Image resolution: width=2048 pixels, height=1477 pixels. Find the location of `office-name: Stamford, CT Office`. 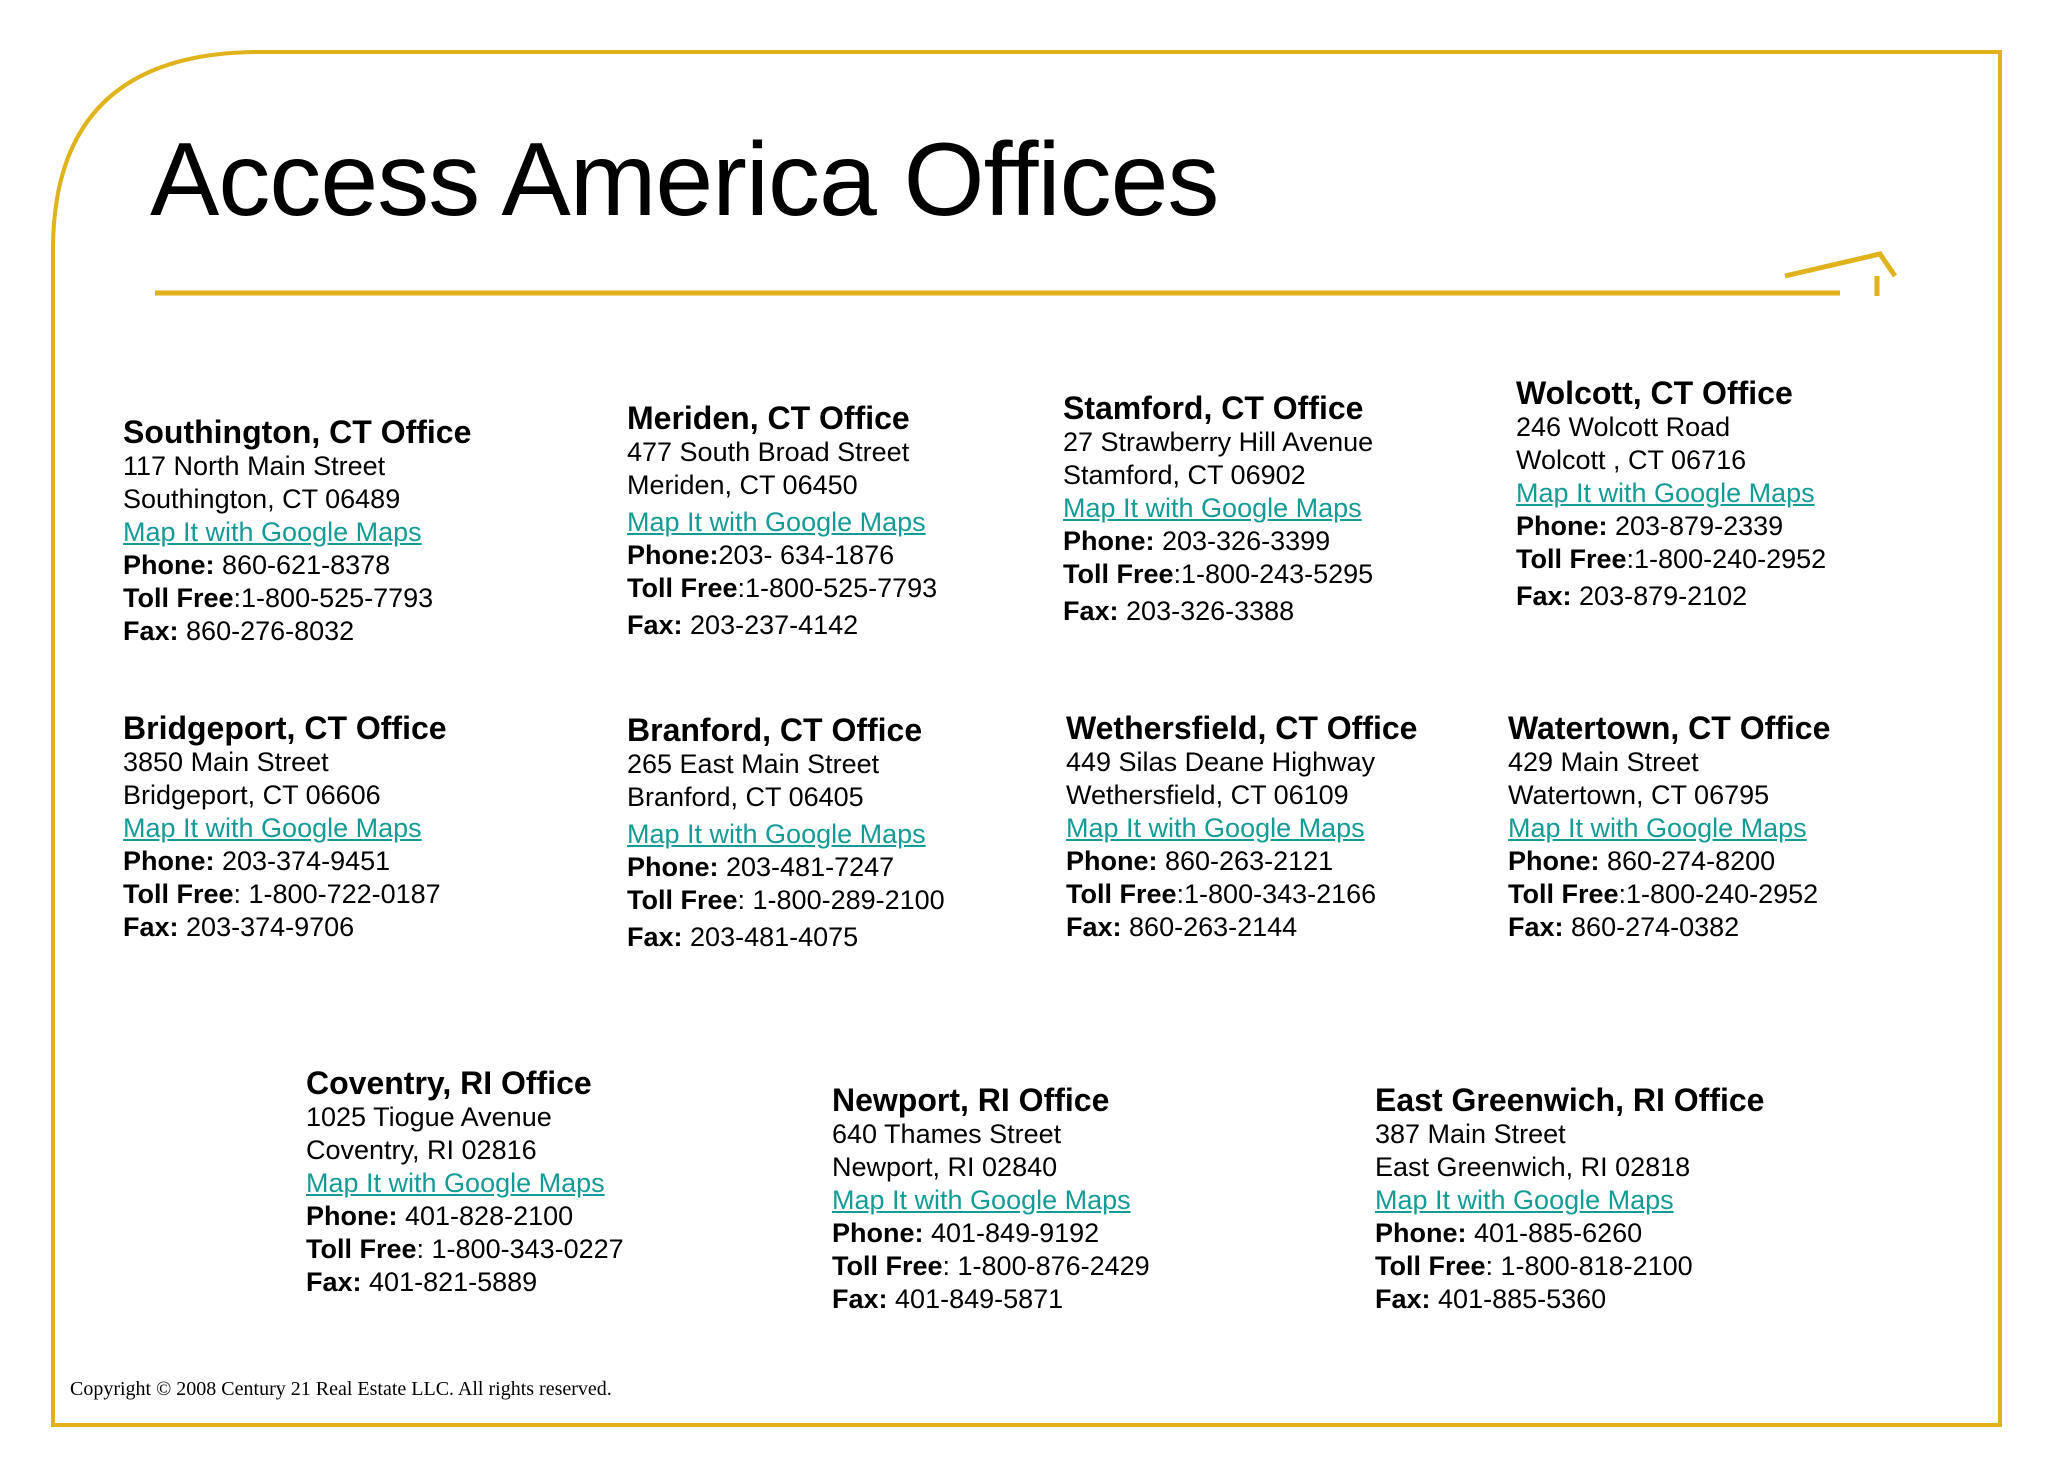

office-name: Stamford, CT Office is located at coordinates (1213, 408).